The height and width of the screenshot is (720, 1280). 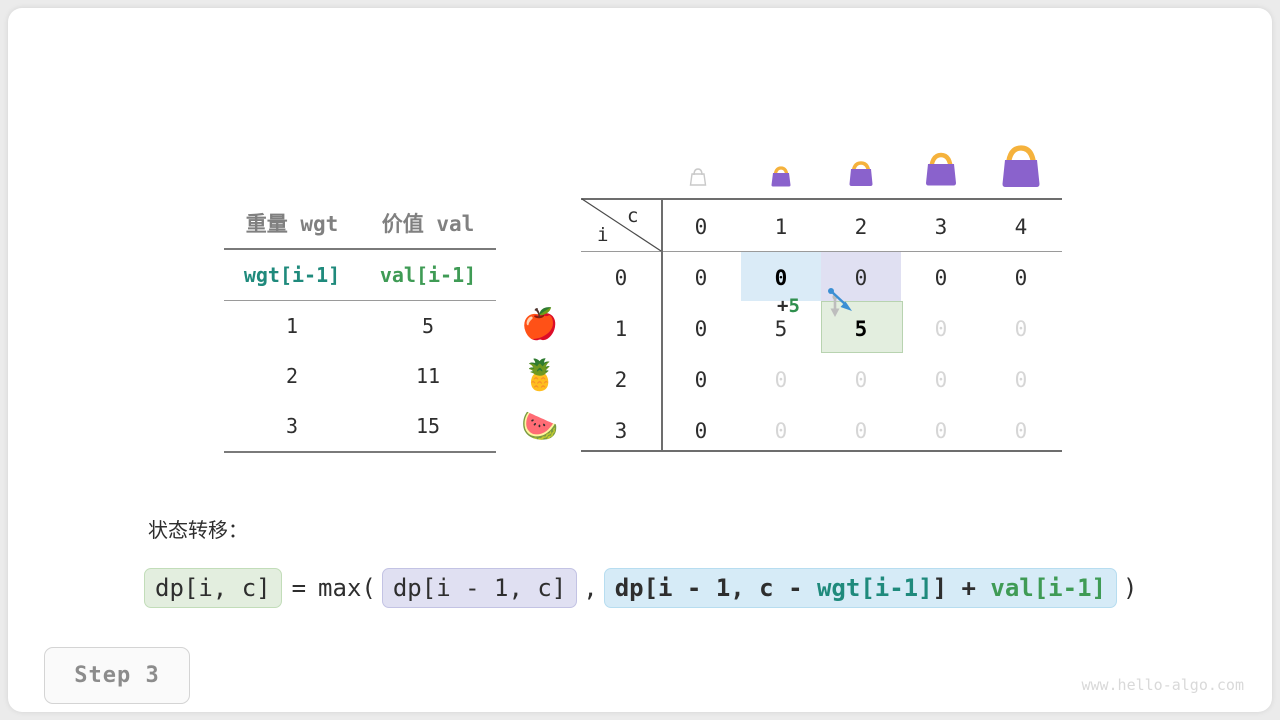 I want to click on transition-label: 状态转移：, so click(x=198, y=530).